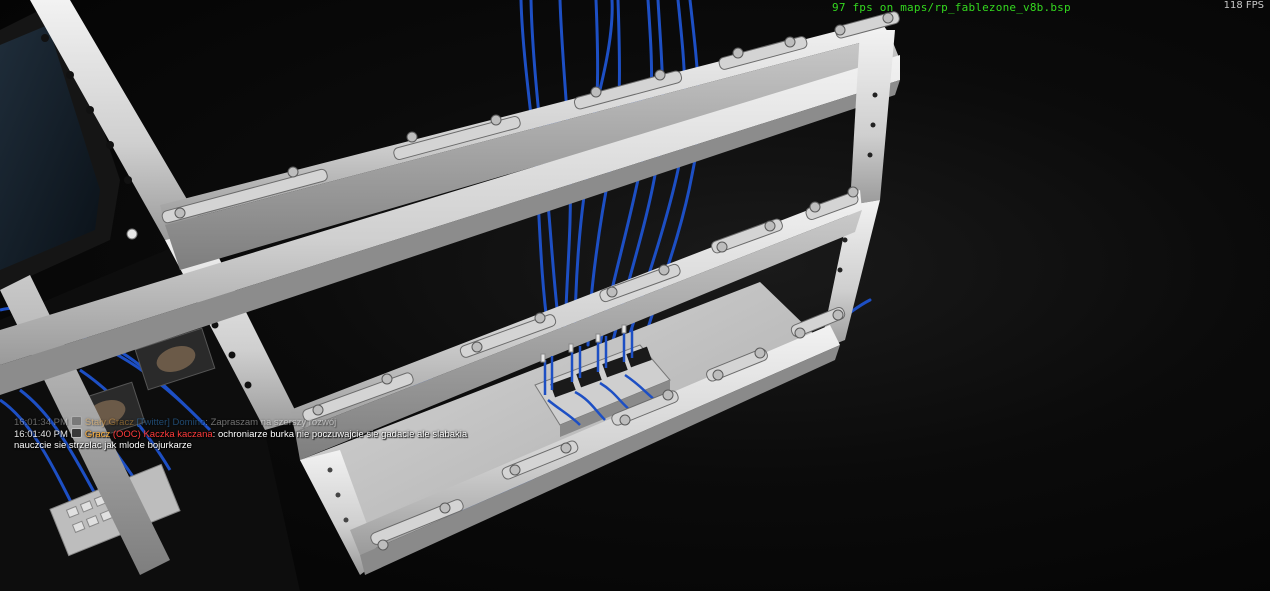 The height and width of the screenshot is (591, 1270). I want to click on console-screen, so click(50, 147).